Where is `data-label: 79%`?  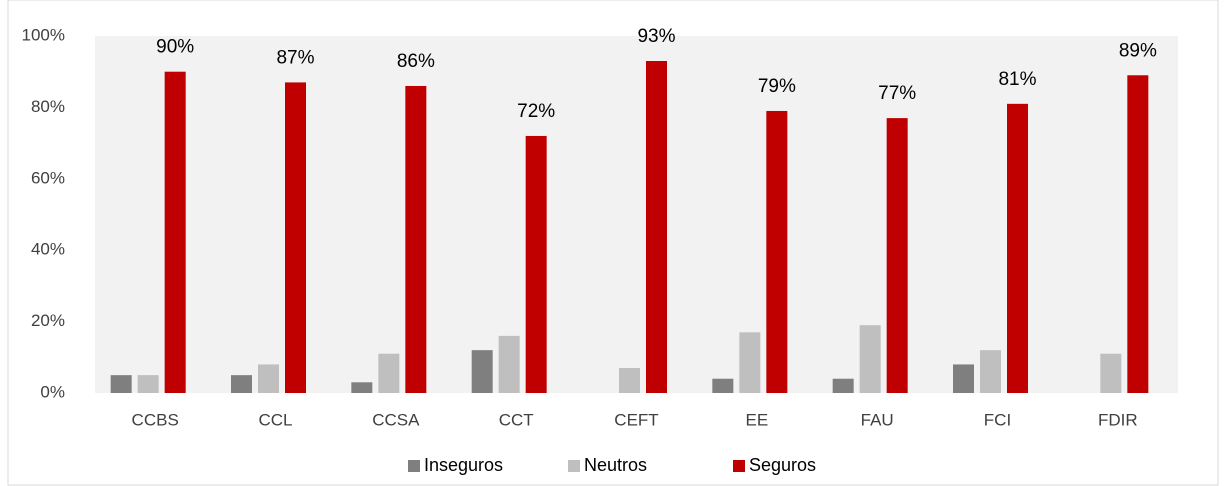 data-label: 79% is located at coordinates (777, 86).